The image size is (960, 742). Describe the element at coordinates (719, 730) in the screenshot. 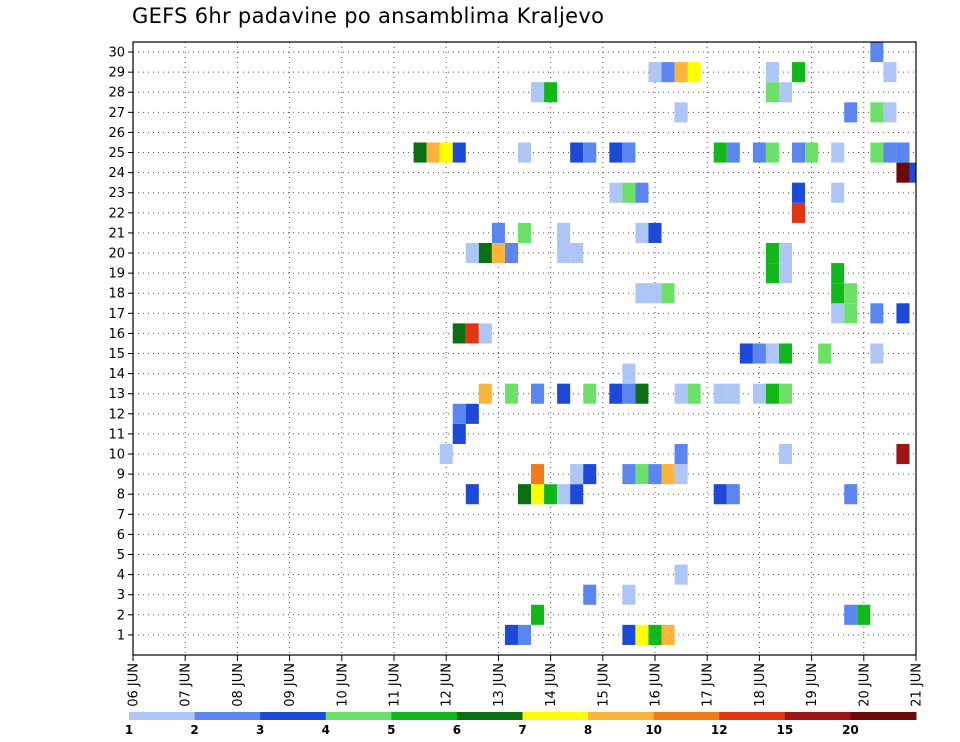

I see `colorbar-tick-label: 12` at that location.